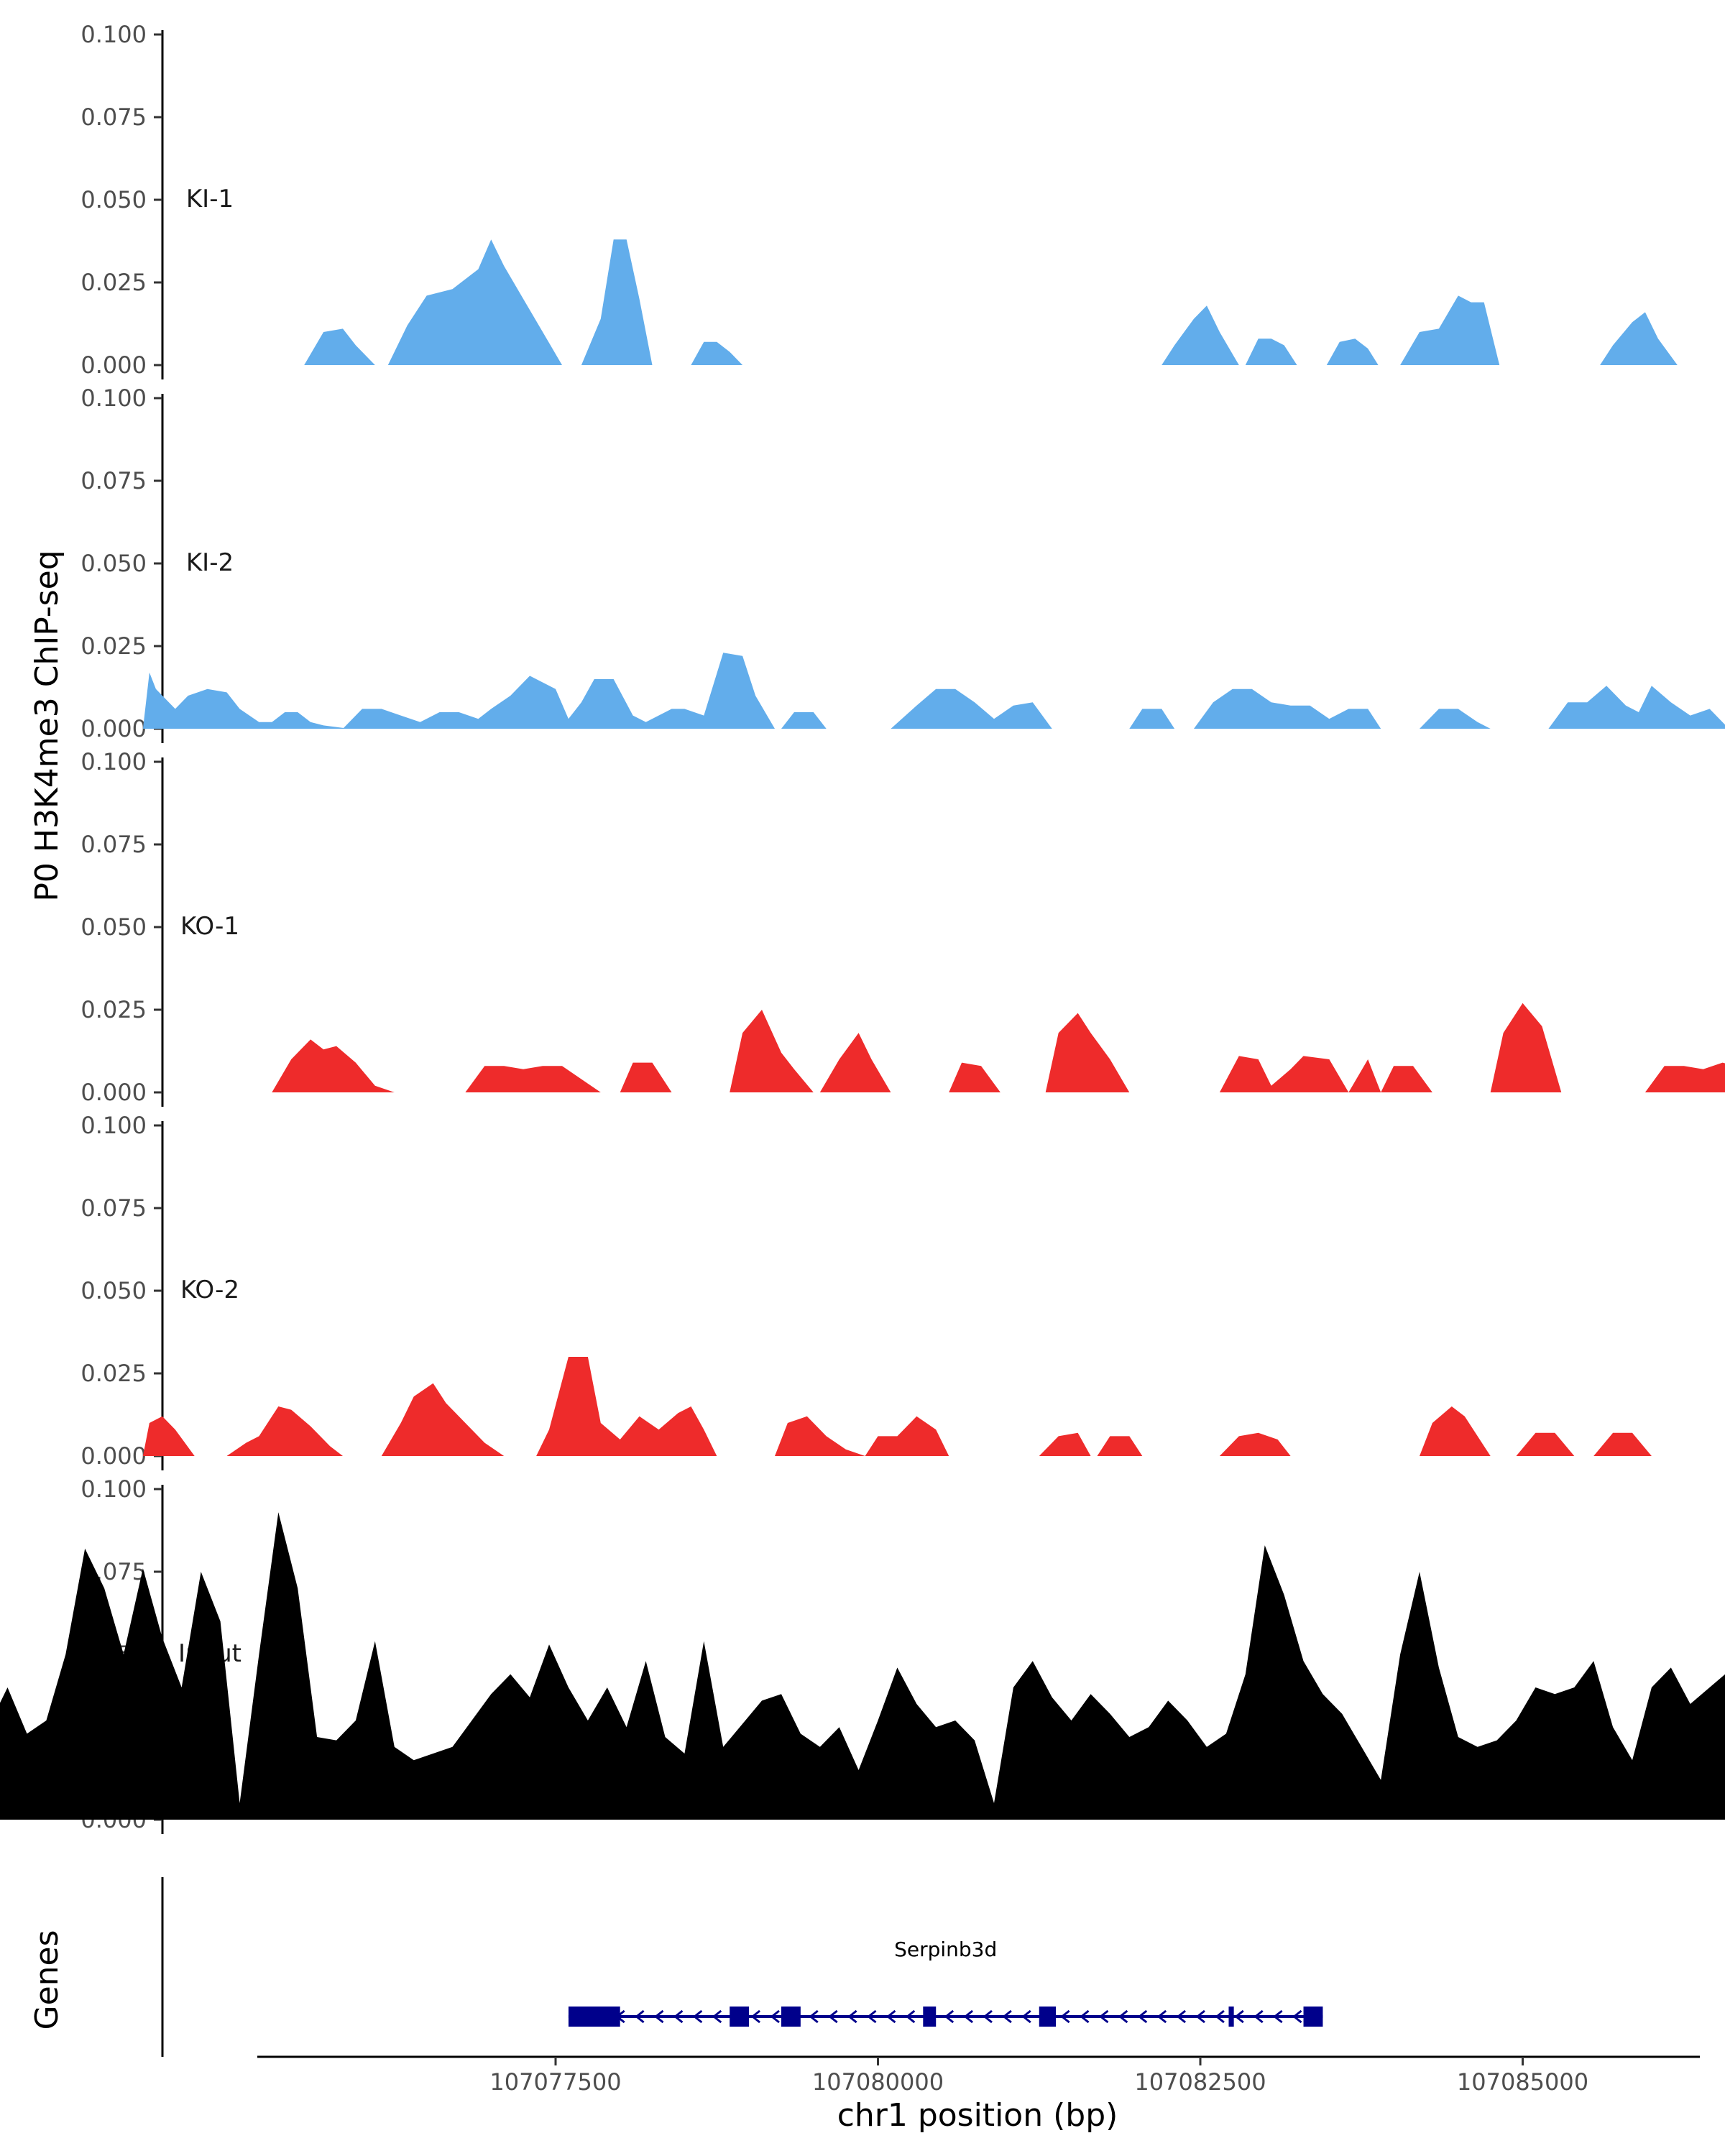 The image size is (1725, 2156). I want to click on gene-track: Serpinb3d, so click(742, 1967).